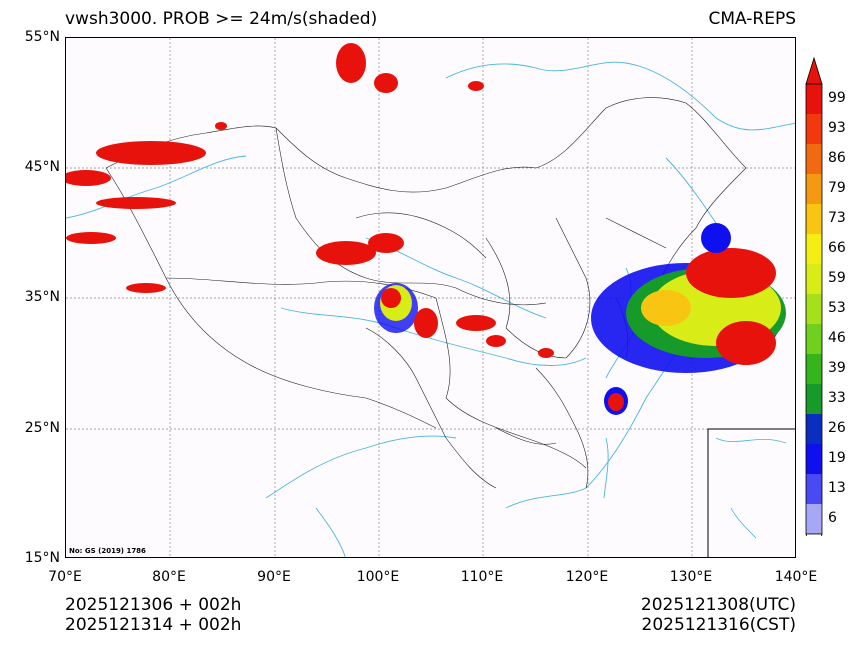 Image resolution: width=860 pixels, height=647 pixels. I want to click on colorbar-tick-label: 79, so click(837, 188).